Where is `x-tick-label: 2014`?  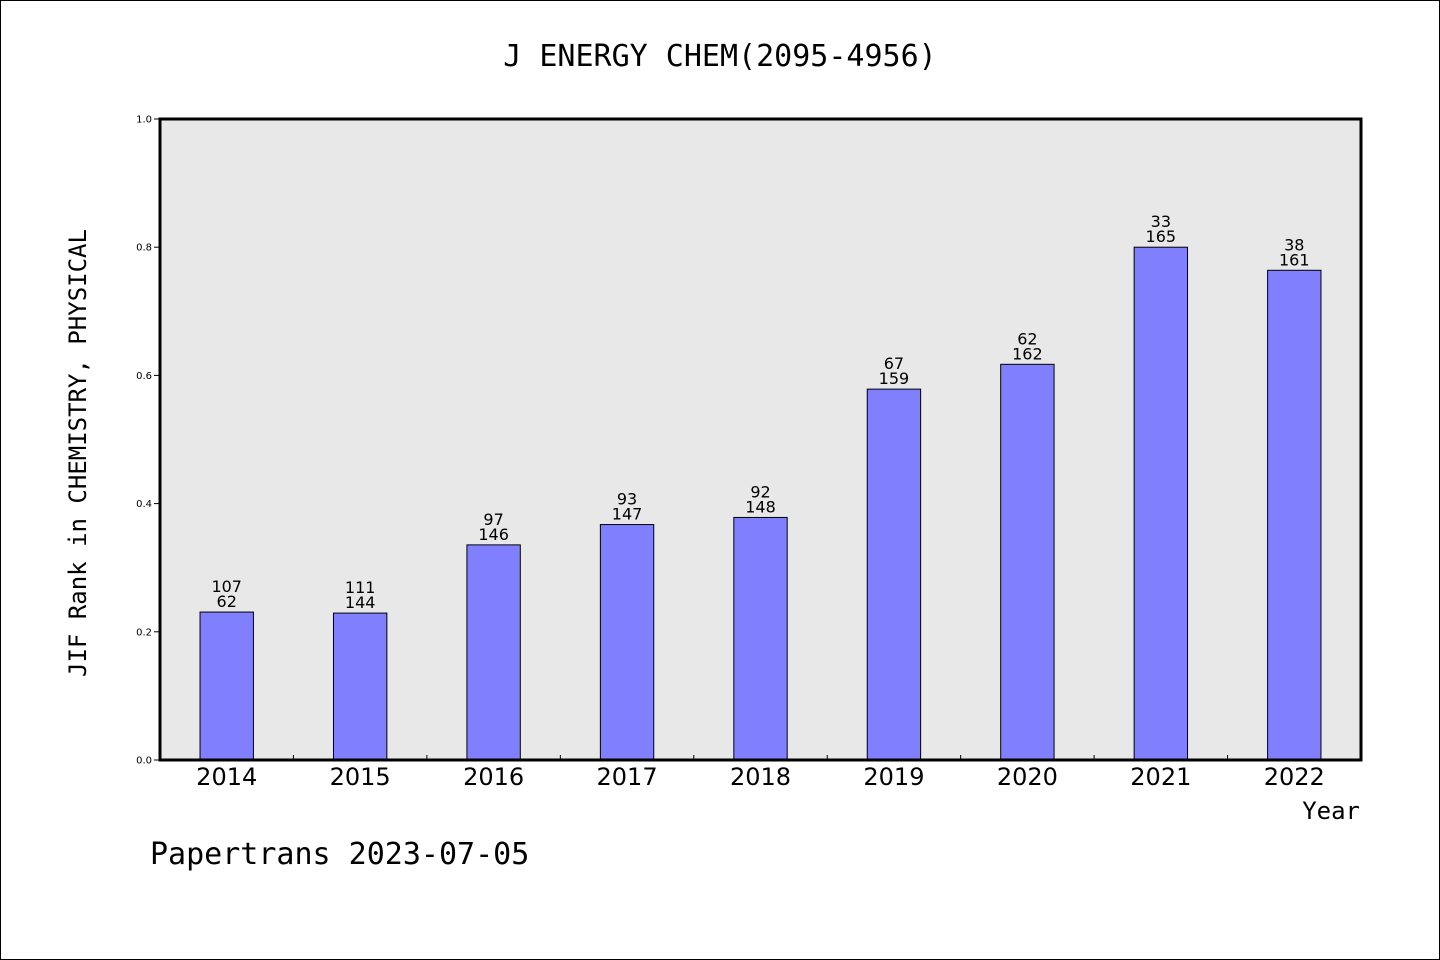 x-tick-label: 2014 is located at coordinates (226, 777).